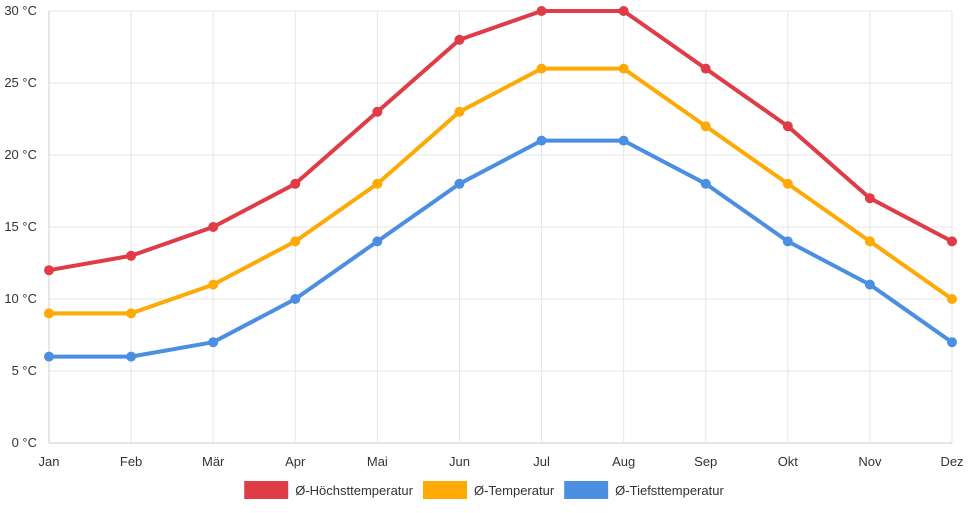 The height and width of the screenshot is (513, 968). I want to click on legend-label: Ø-Temperatur, so click(514, 490).